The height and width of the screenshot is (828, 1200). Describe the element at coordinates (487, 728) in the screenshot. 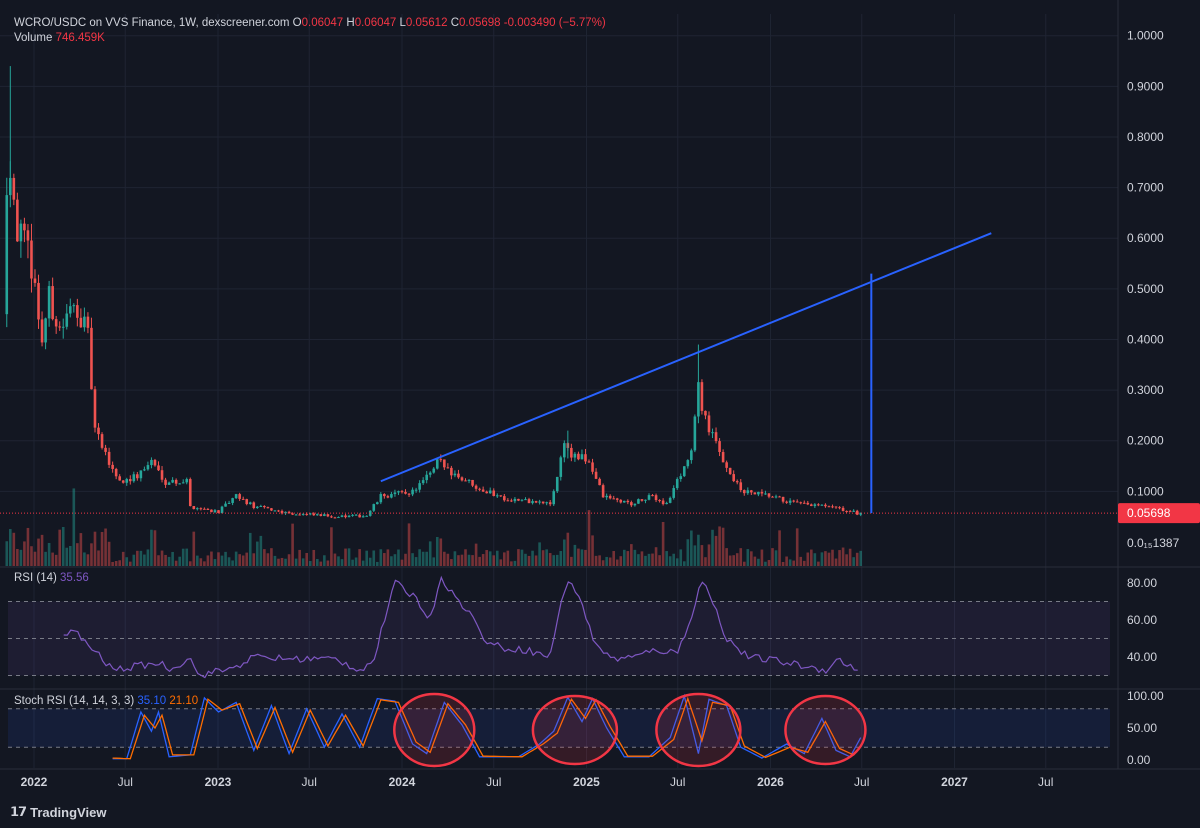

I see `stoch-d-line` at that location.